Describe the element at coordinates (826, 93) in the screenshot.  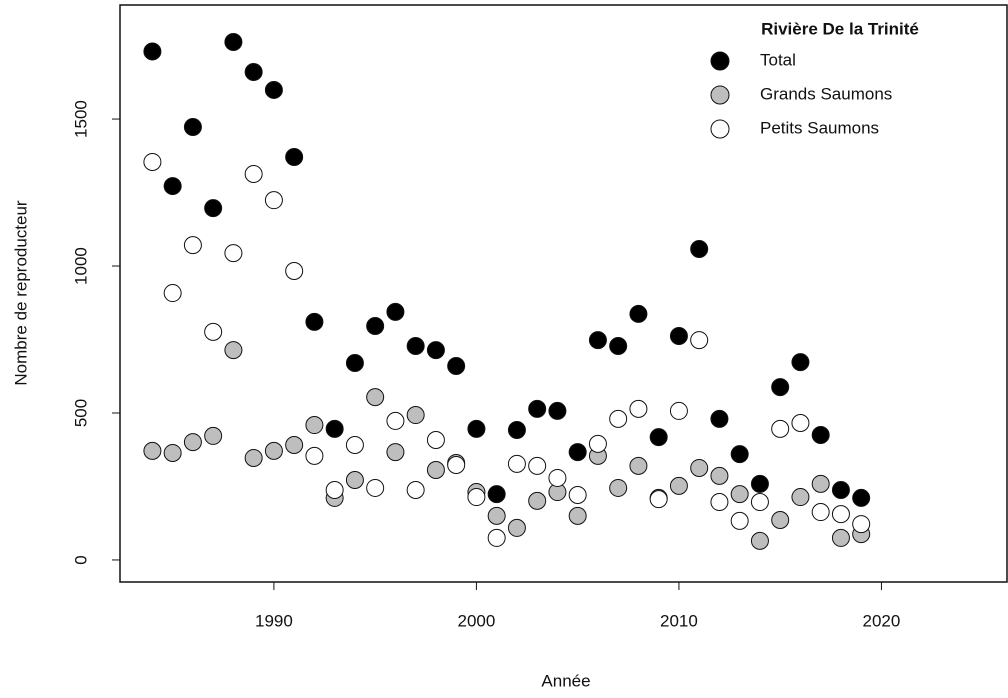
I see `legend-label: Grands Saumons` at that location.